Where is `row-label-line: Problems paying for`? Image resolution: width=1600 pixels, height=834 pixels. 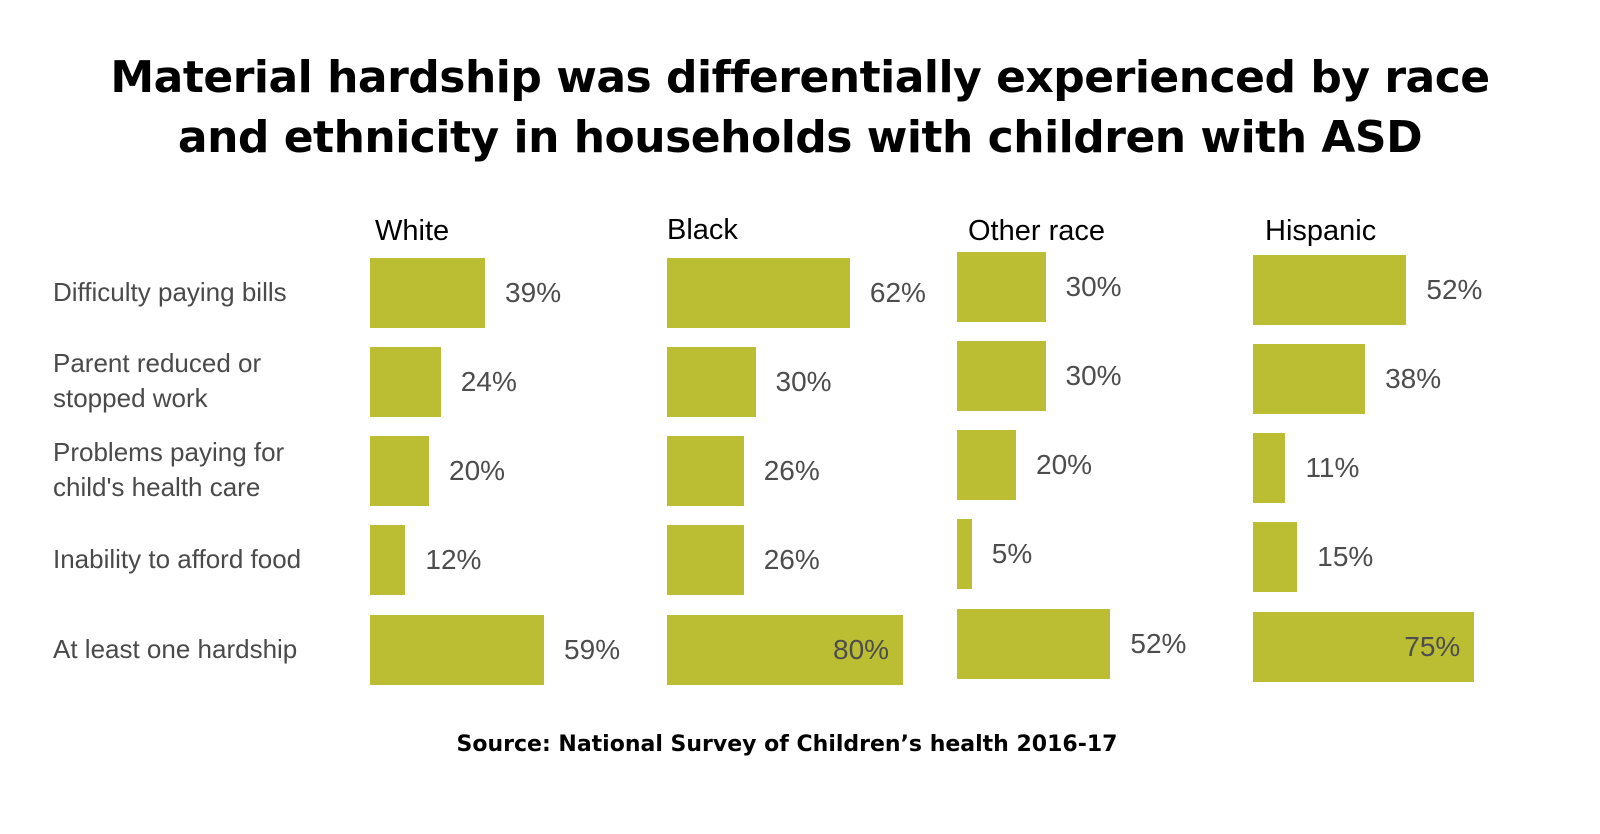 row-label-line: Problems paying for is located at coordinates (169, 452).